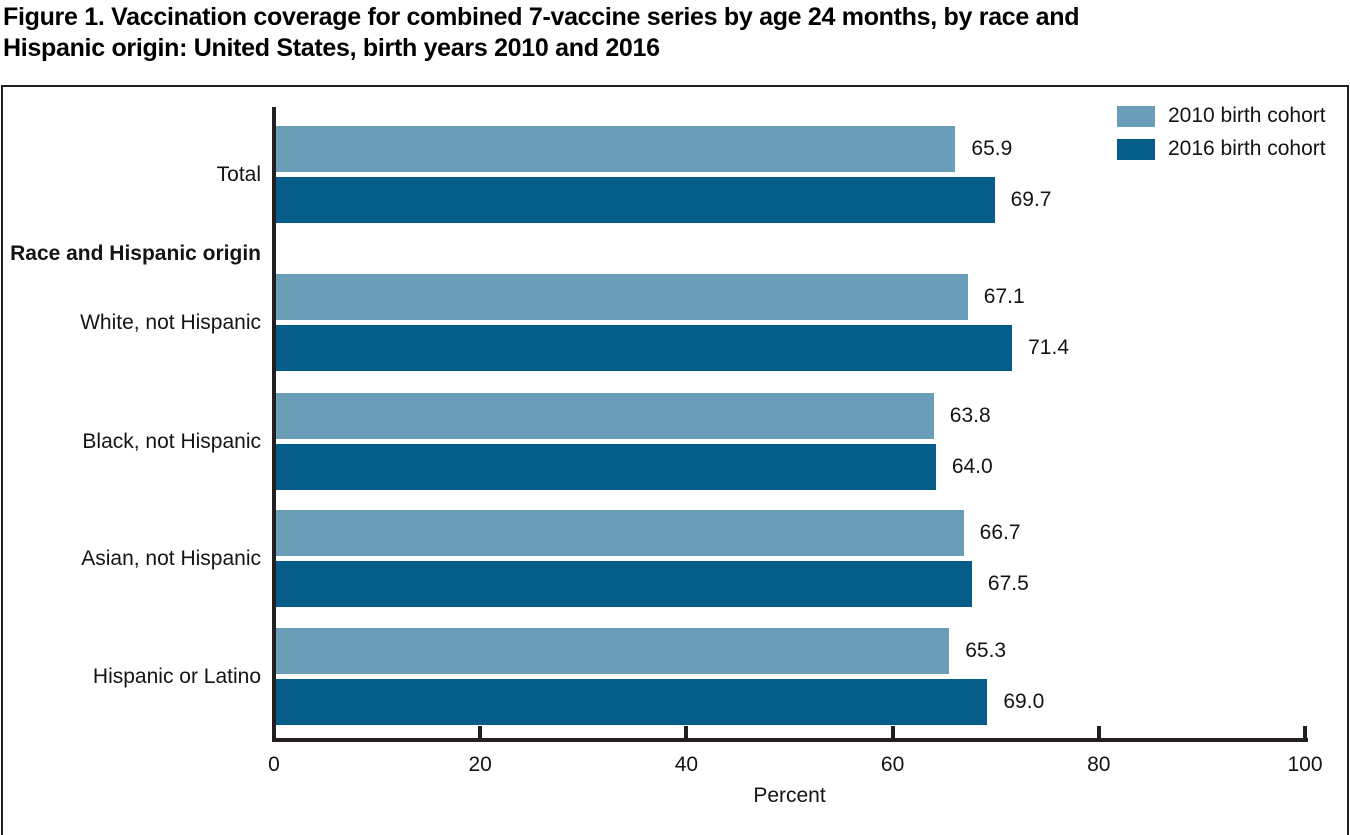 The height and width of the screenshot is (835, 1350). What do you see at coordinates (1247, 148) in the screenshot?
I see `legend-label-2016-birth-cohort: 2016 birth cohort` at bounding box center [1247, 148].